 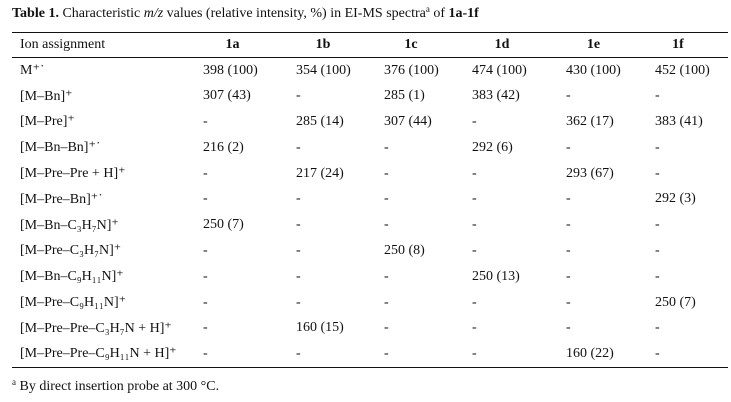 I want to click on table-row: [M–Bn–Bn]⁺˙ 216 (2) - - 292 (6) - -, so click(x=370, y=148).